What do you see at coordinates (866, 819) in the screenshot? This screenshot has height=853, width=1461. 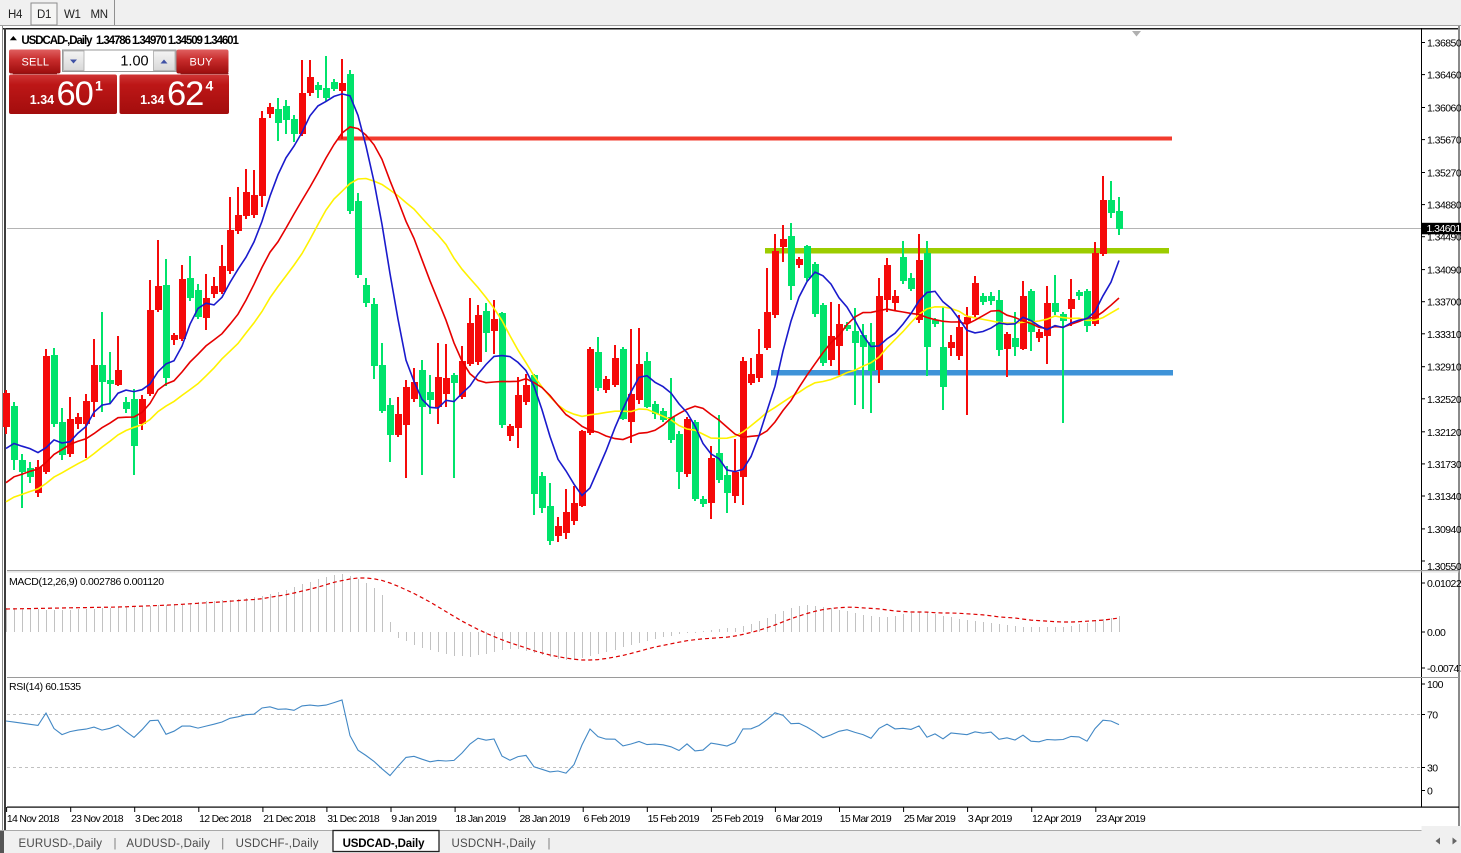 I see `svg-text: 15 Mar 2019` at bounding box center [866, 819].